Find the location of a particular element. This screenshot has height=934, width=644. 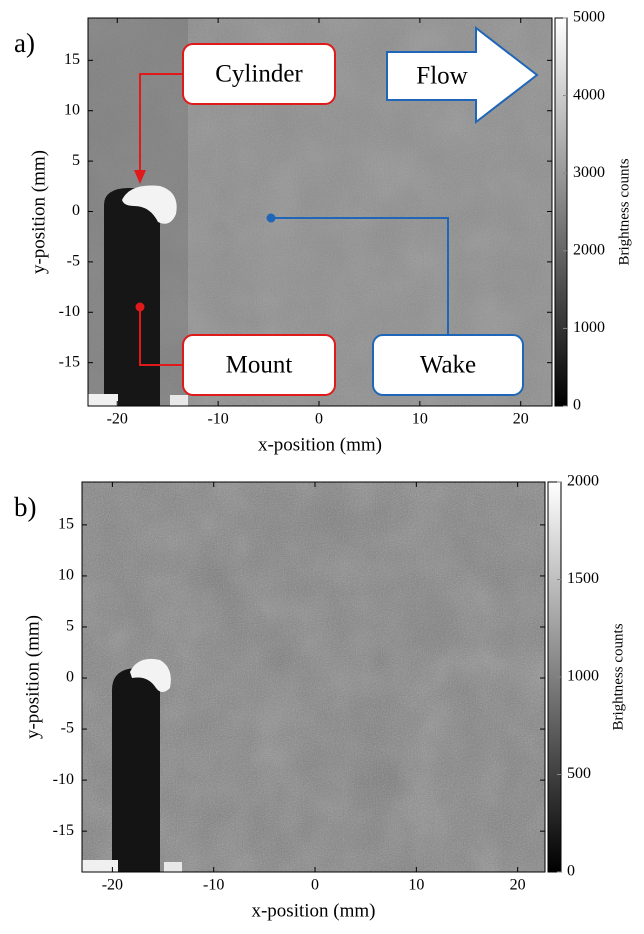

annotation: Mount is located at coordinates (259, 365).